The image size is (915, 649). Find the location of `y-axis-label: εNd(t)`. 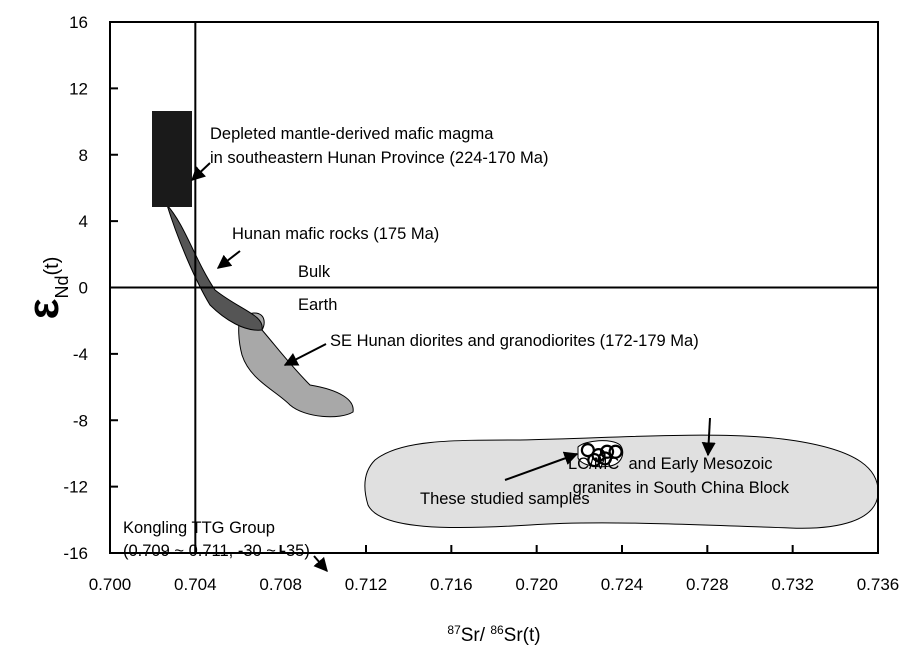

y-axis-label: εNd(t) is located at coordinates (45, 288).